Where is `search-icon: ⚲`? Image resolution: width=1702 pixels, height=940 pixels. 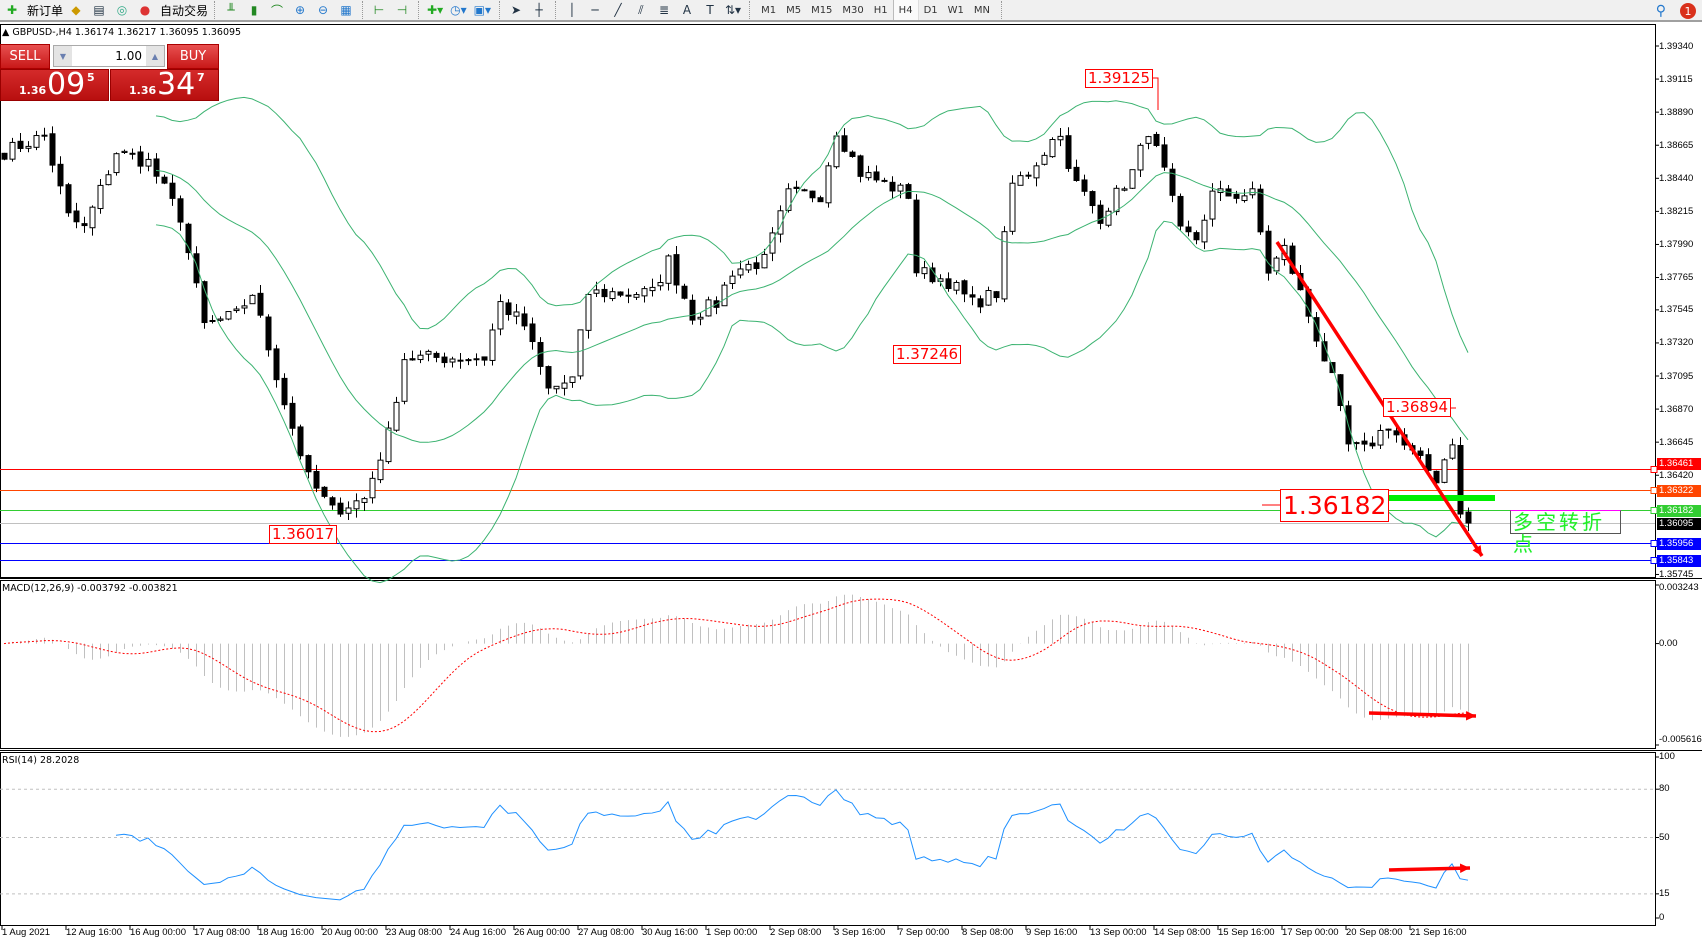 search-icon: ⚲ is located at coordinates (1660, 11).